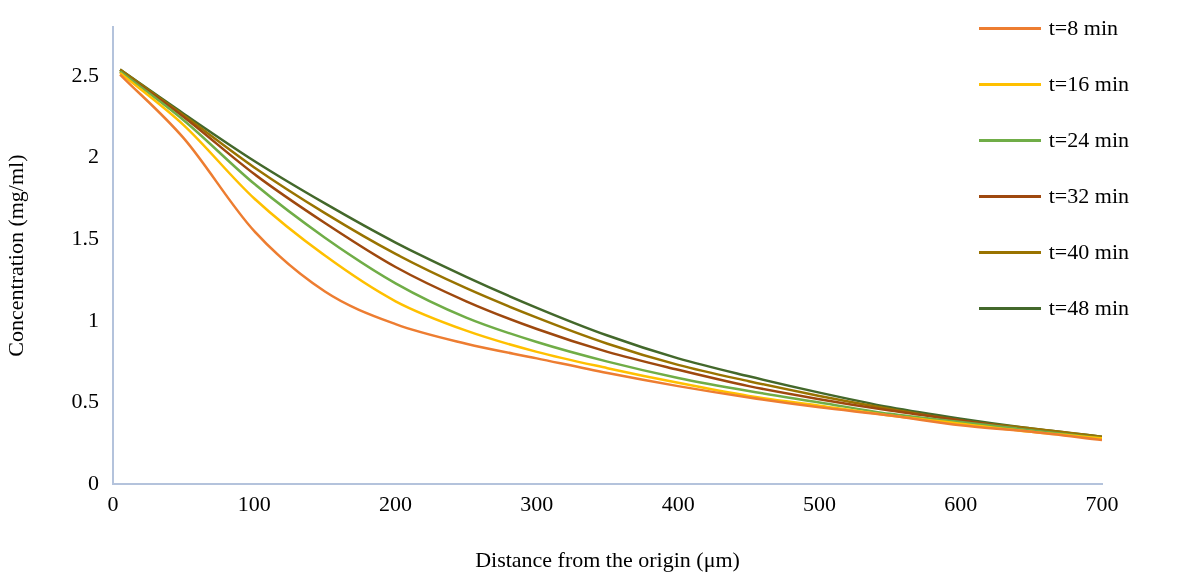 The width and height of the screenshot is (1179, 578). What do you see at coordinates (396, 503) in the screenshot?
I see `x-tick-label: 200` at bounding box center [396, 503].